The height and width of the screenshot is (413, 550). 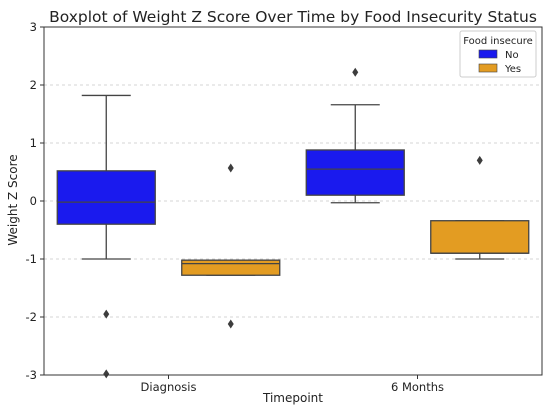 I want to click on y-tick-label: 0, so click(x=33, y=201).